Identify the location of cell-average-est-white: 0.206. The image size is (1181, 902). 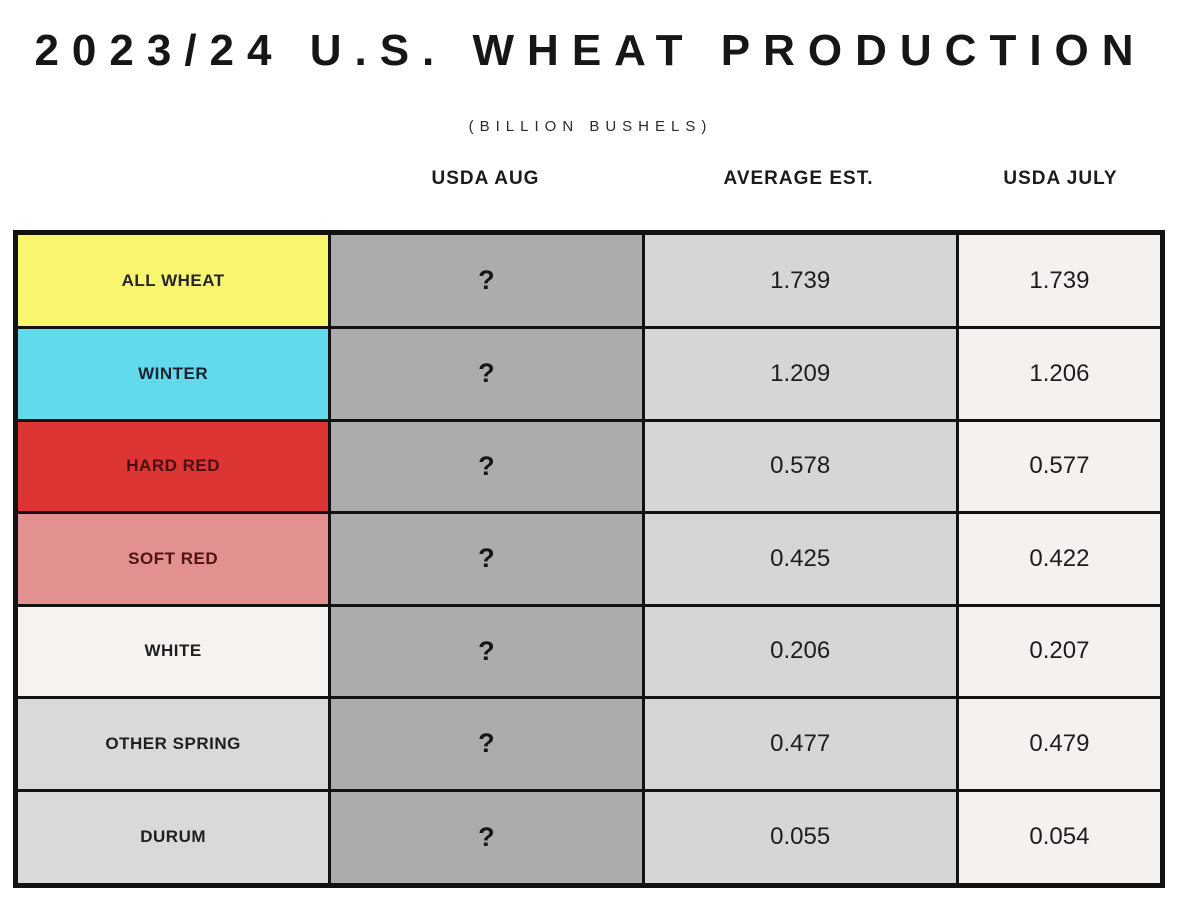
(800, 651).